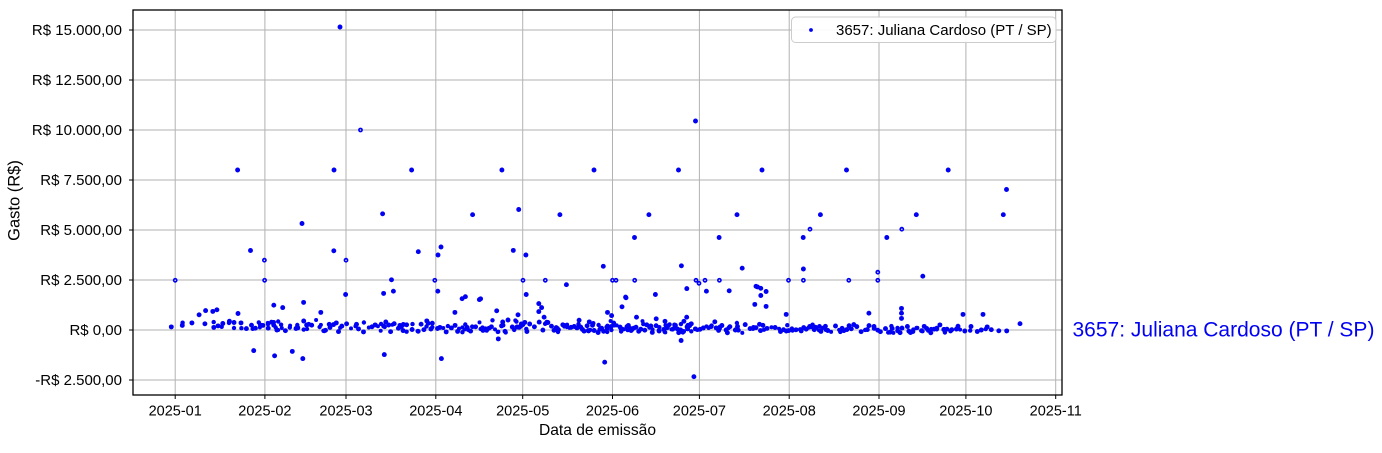  What do you see at coordinates (77, 80) in the screenshot?
I see `svg-text: R$ 12.500,00` at bounding box center [77, 80].